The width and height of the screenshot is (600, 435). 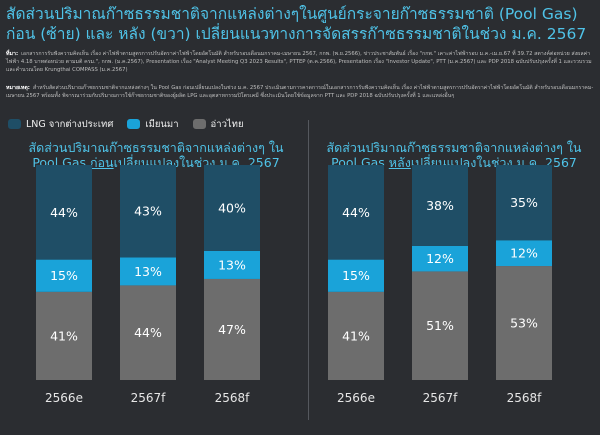 I want to click on legend-label-myanmar: เมียนมา, so click(x=162, y=124).